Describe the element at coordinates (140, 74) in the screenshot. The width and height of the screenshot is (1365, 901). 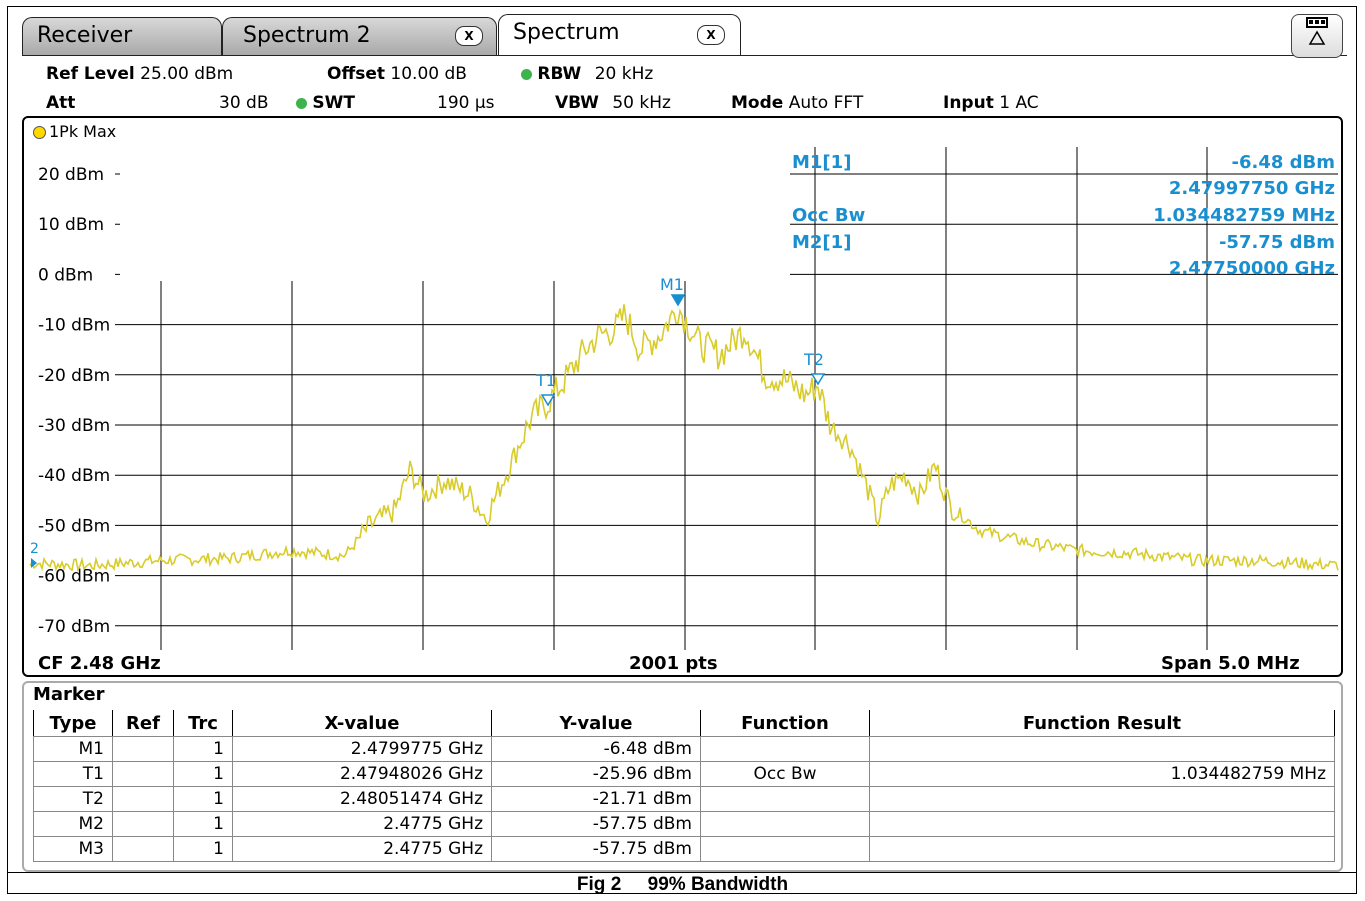
I see `ref-level-setting: Ref Level 25.00 dBm` at that location.